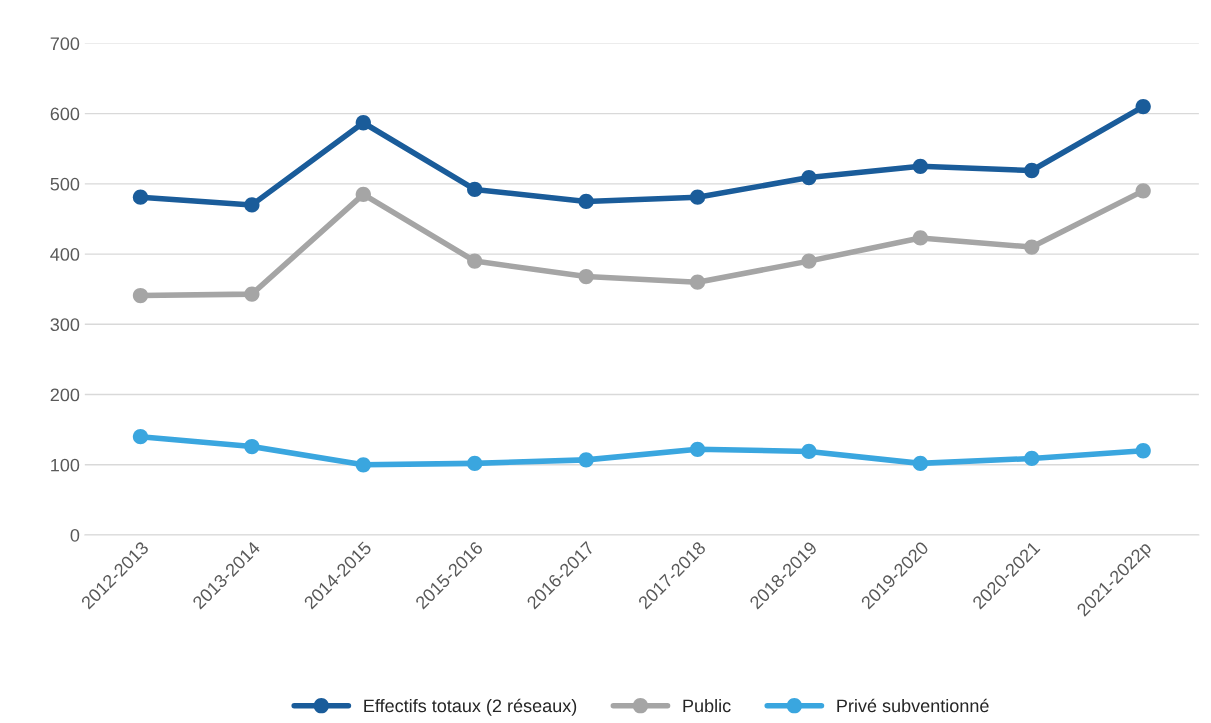 The width and height of the screenshot is (1211, 723). Describe the element at coordinates (75, 535) in the screenshot. I see `y-tick-label: 0` at that location.